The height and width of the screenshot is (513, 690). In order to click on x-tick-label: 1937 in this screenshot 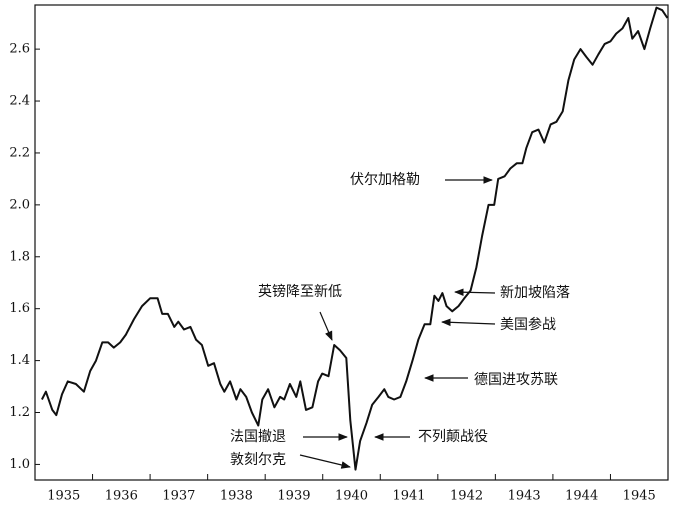, I will do `click(178, 496)`.